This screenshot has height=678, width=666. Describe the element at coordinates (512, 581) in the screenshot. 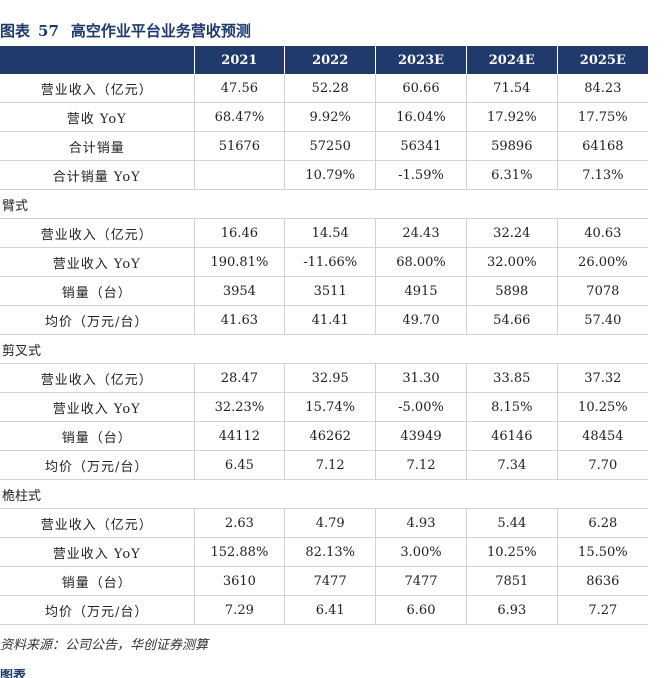

I see `table-cell: 7851` at that location.